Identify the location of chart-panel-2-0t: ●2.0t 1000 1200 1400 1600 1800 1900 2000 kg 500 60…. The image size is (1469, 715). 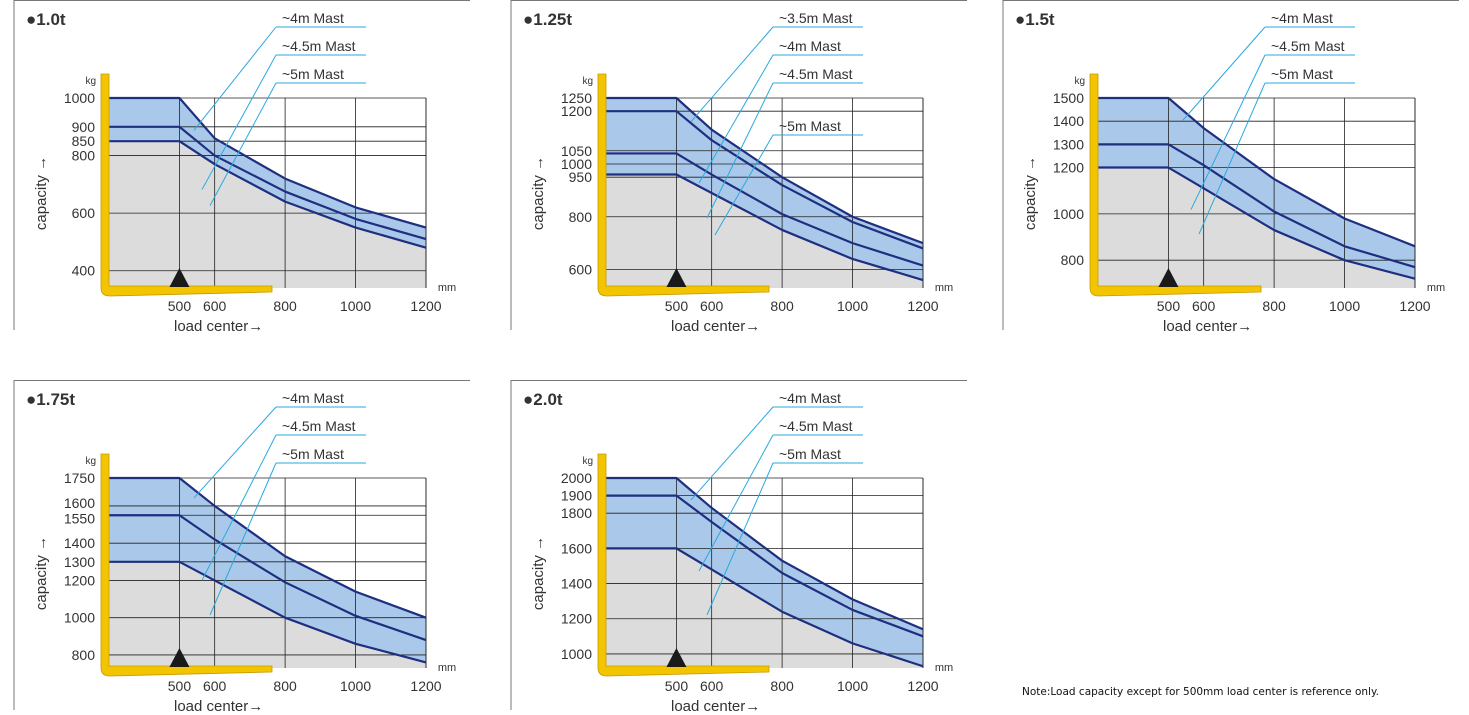
(738, 547).